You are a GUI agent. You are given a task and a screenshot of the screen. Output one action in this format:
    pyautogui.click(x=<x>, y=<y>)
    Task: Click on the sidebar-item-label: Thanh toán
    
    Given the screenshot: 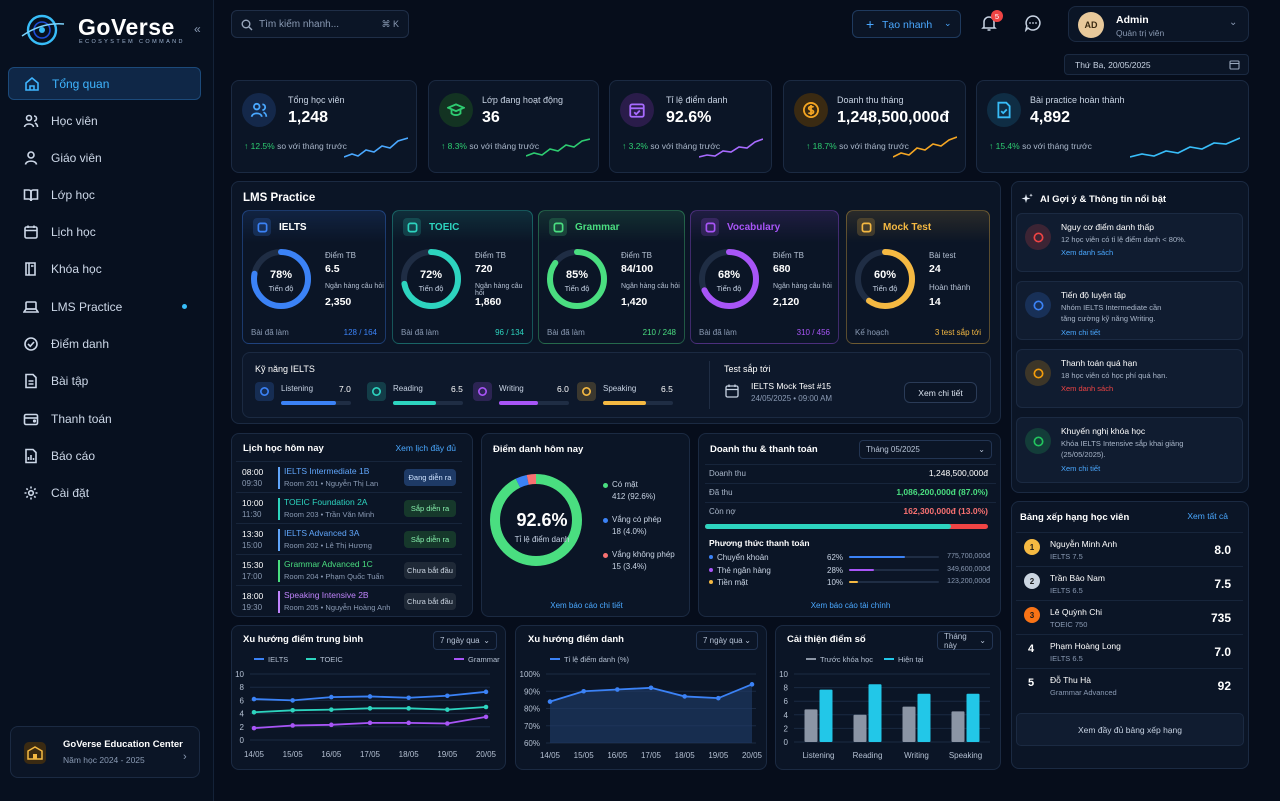 What is the action you would take?
    pyautogui.click(x=81, y=418)
    